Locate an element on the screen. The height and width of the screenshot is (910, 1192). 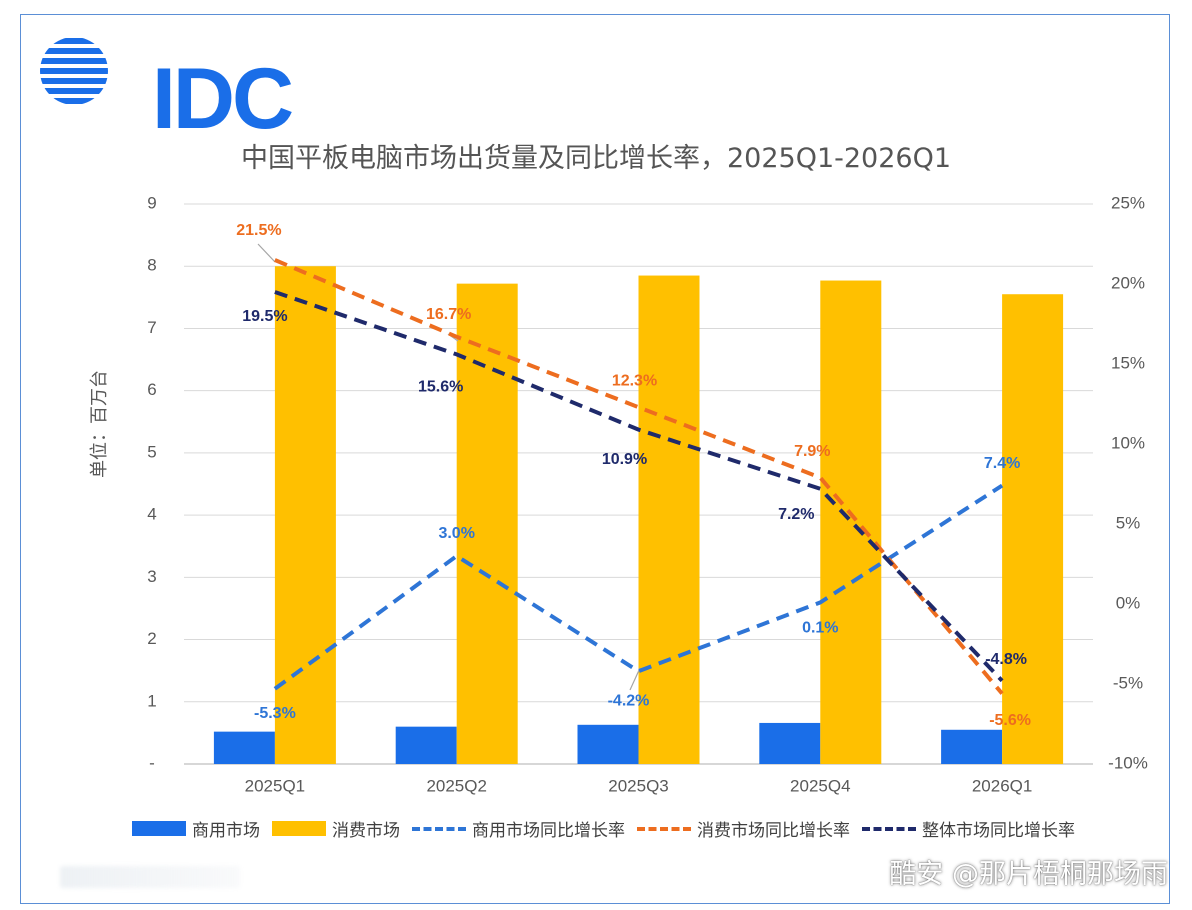
y-tick-label: 4 is located at coordinates (151, 514).